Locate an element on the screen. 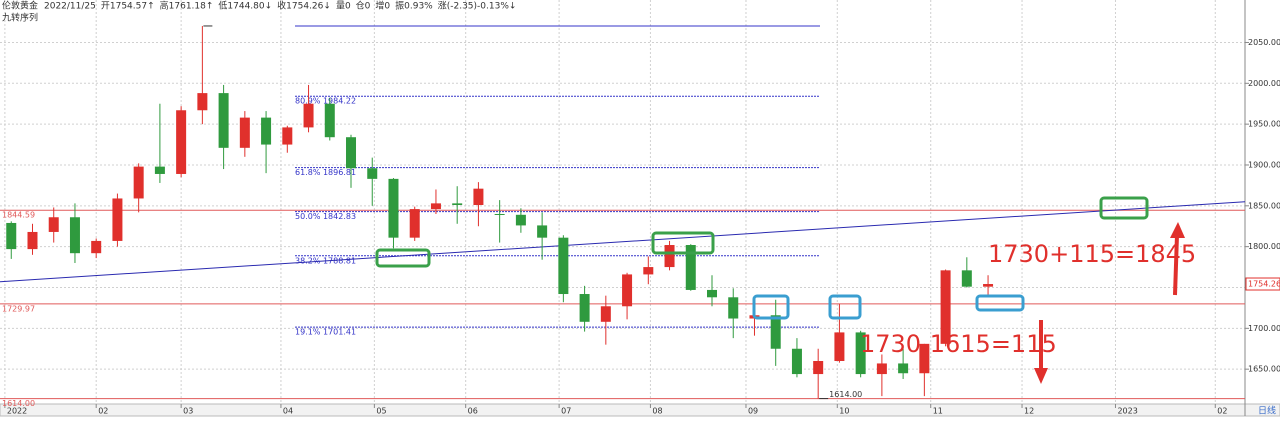 This screenshot has height=421, width=1280. header-item: 开1754.57↑ is located at coordinates (128, 6).